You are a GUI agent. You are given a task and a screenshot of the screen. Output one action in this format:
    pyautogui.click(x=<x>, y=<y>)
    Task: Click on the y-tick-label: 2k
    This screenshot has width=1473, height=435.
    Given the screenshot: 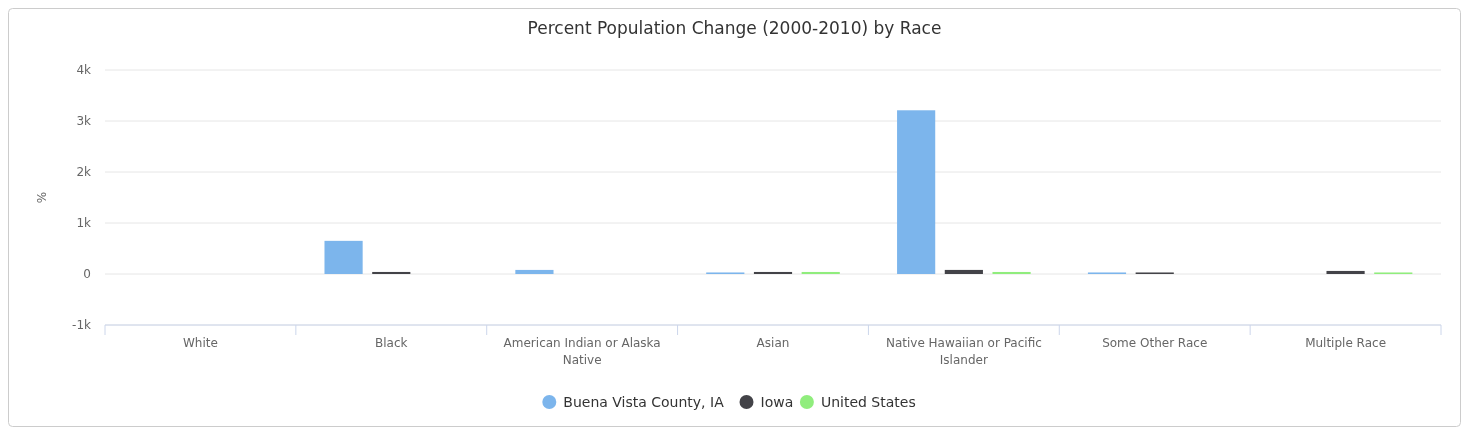 What is the action you would take?
    pyautogui.click(x=84, y=172)
    